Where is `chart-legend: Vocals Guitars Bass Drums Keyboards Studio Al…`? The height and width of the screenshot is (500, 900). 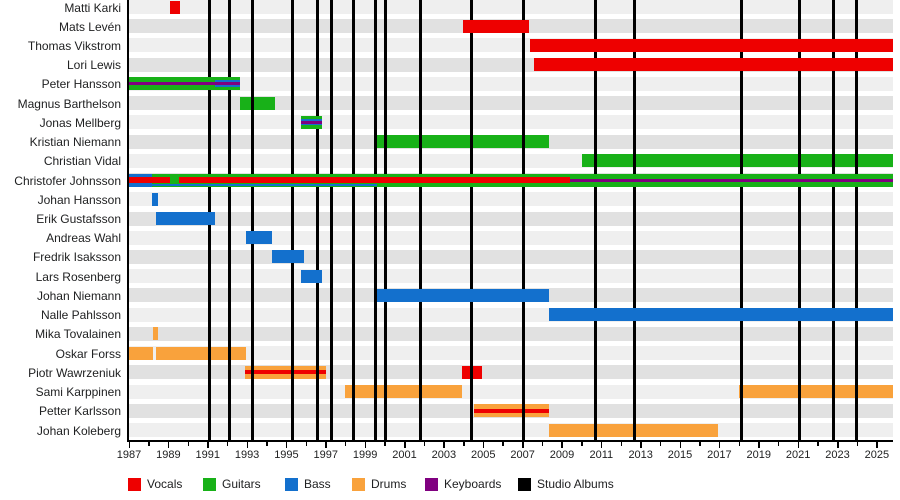 chart-legend: Vocals Guitars Bass Drums Keyboards Studio Al… is located at coordinates (450, 489).